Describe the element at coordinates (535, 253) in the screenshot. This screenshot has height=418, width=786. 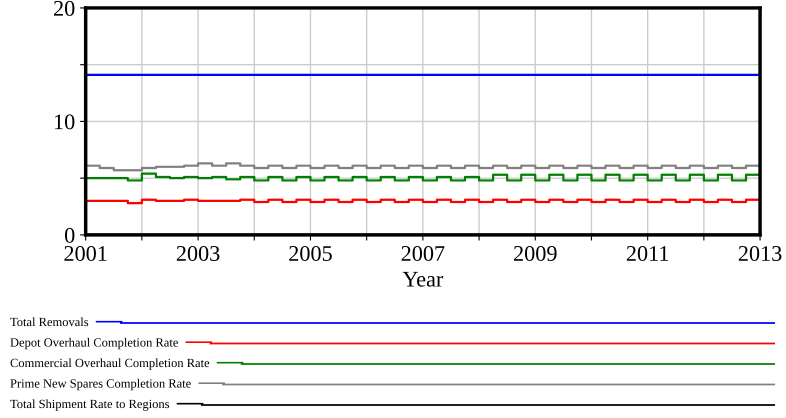
I see `x-tick-label: 2009` at that location.